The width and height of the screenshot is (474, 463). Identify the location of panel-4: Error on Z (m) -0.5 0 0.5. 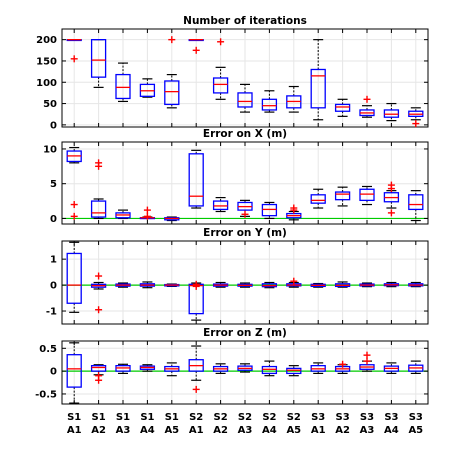
(232, 366).